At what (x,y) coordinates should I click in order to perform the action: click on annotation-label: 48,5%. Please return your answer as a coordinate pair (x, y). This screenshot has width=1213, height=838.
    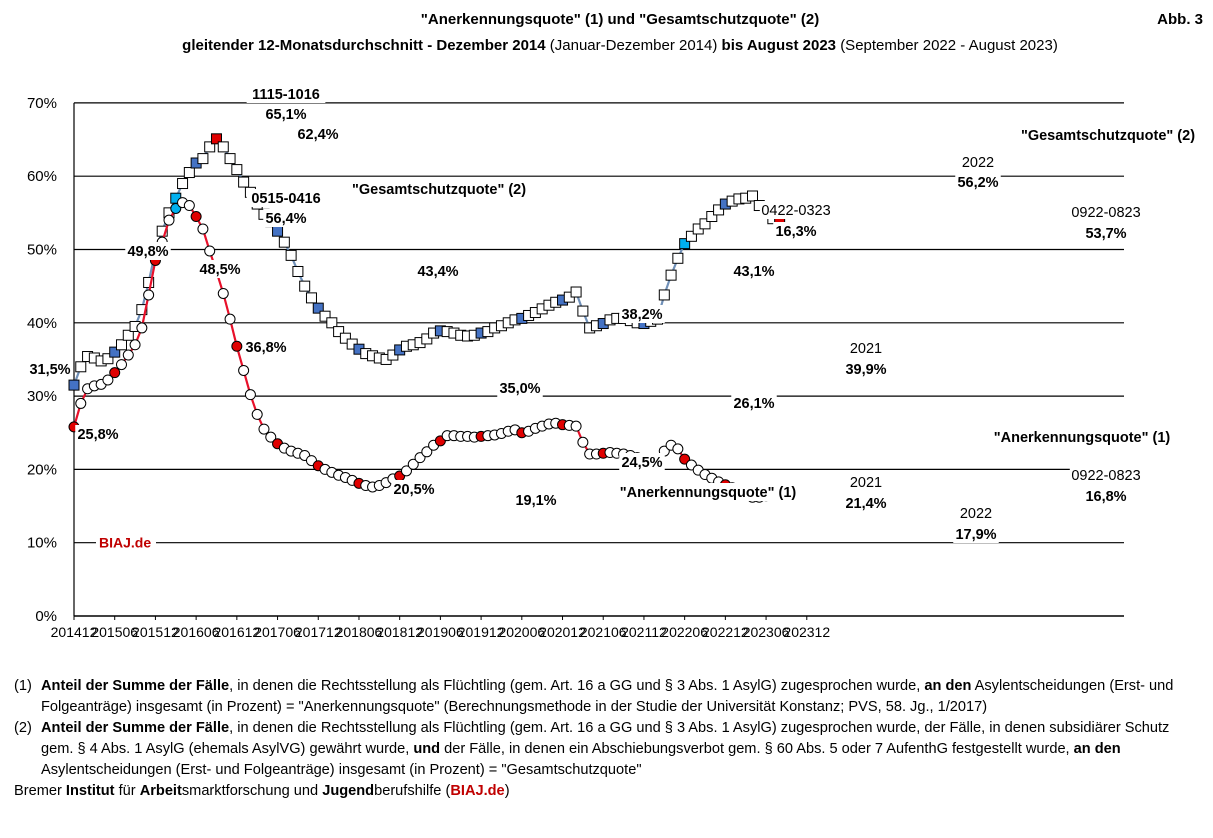
    Looking at the image, I should click on (219, 270).